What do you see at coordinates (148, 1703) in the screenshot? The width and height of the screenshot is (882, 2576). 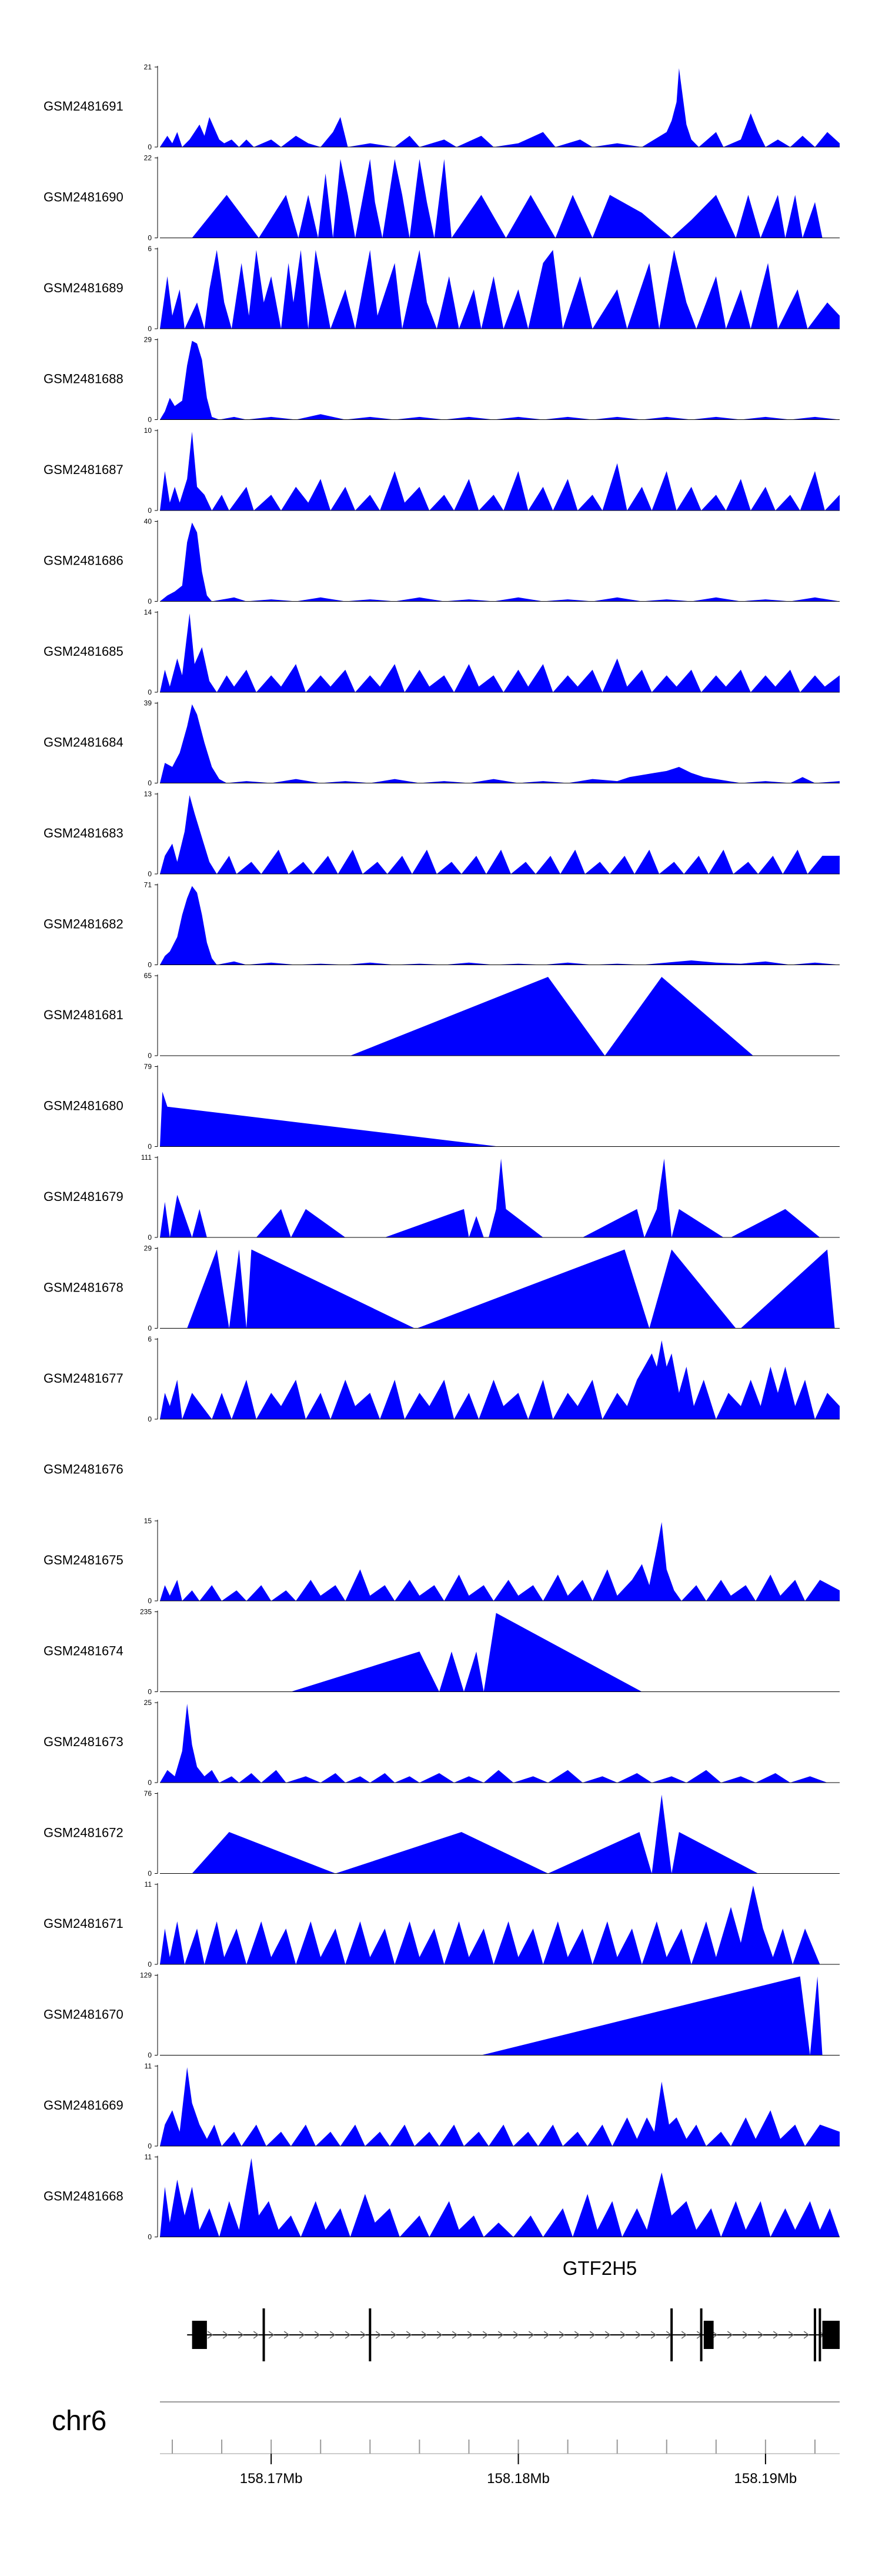 I see `y-max-label: 25` at bounding box center [148, 1703].